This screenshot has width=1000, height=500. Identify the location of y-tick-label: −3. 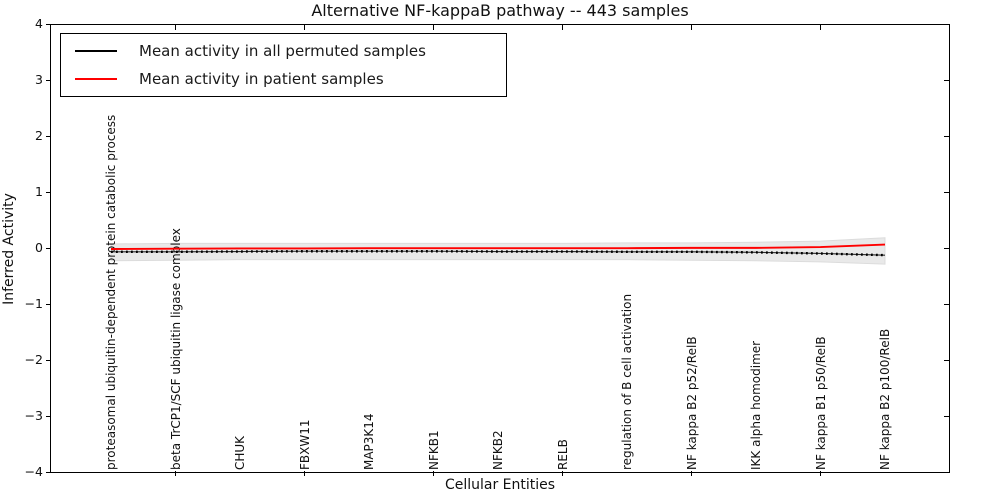
(33, 415).